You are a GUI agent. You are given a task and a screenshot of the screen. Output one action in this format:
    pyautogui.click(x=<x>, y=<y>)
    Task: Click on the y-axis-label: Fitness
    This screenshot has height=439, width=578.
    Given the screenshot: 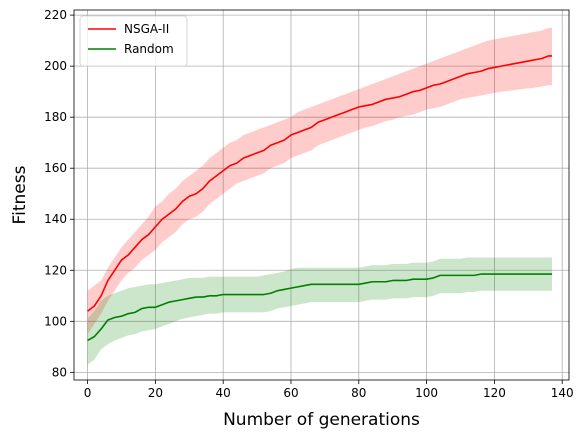 What is the action you would take?
    pyautogui.click(x=20, y=194)
    